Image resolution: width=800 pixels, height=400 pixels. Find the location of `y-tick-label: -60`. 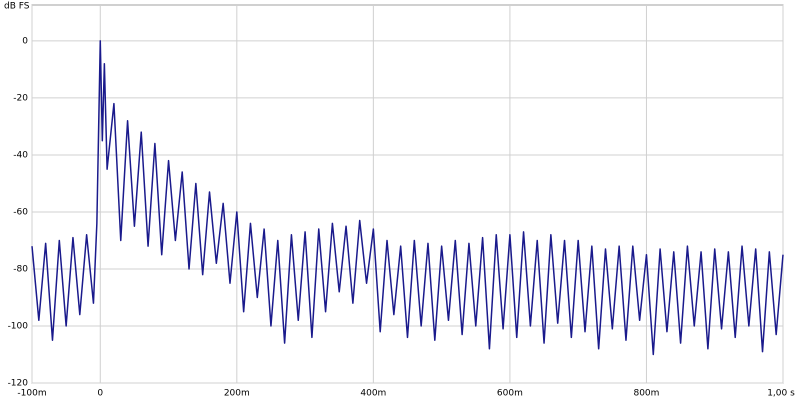

y-tick-label: -60 is located at coordinates (20, 212).